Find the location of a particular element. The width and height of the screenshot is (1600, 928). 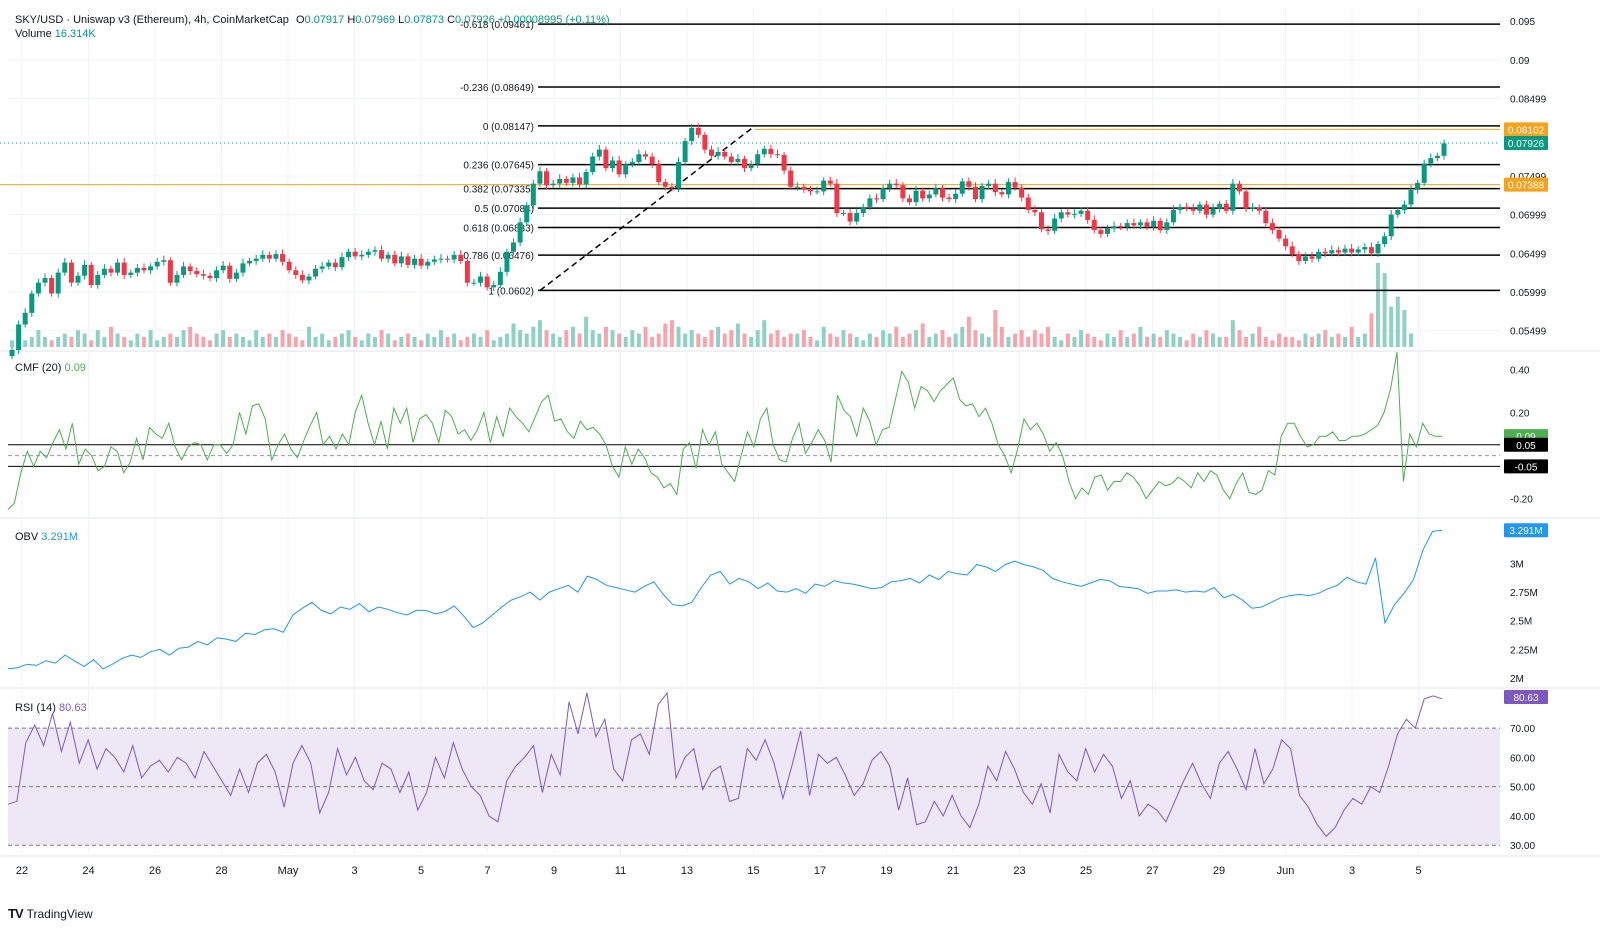

open-value: 0.07917 is located at coordinates (324, 20).